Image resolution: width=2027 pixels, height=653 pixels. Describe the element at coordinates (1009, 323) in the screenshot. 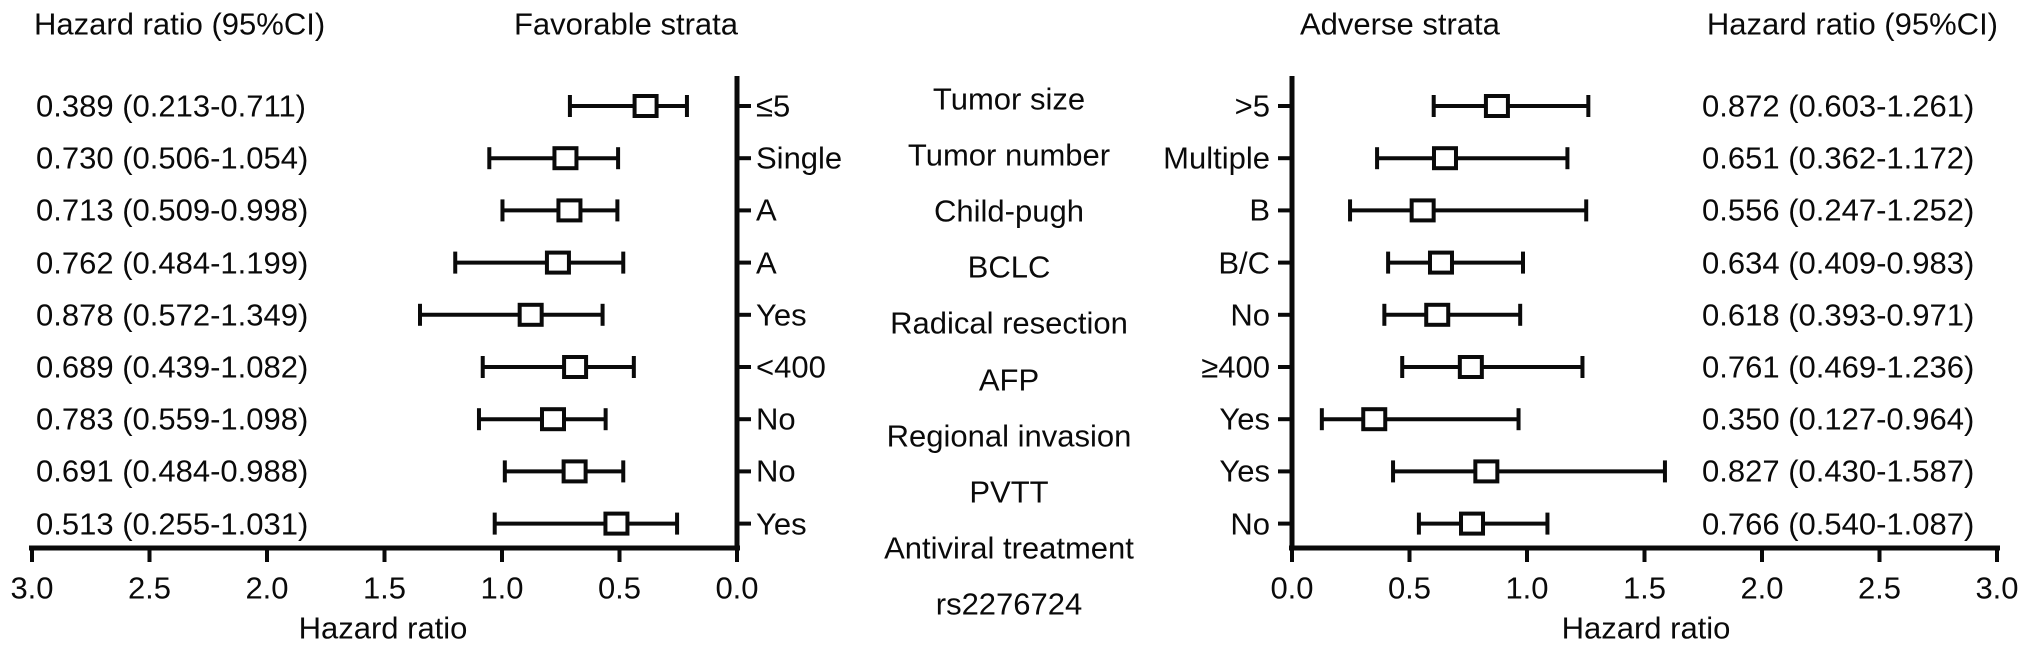

I see `variable-label: Radical resection` at that location.